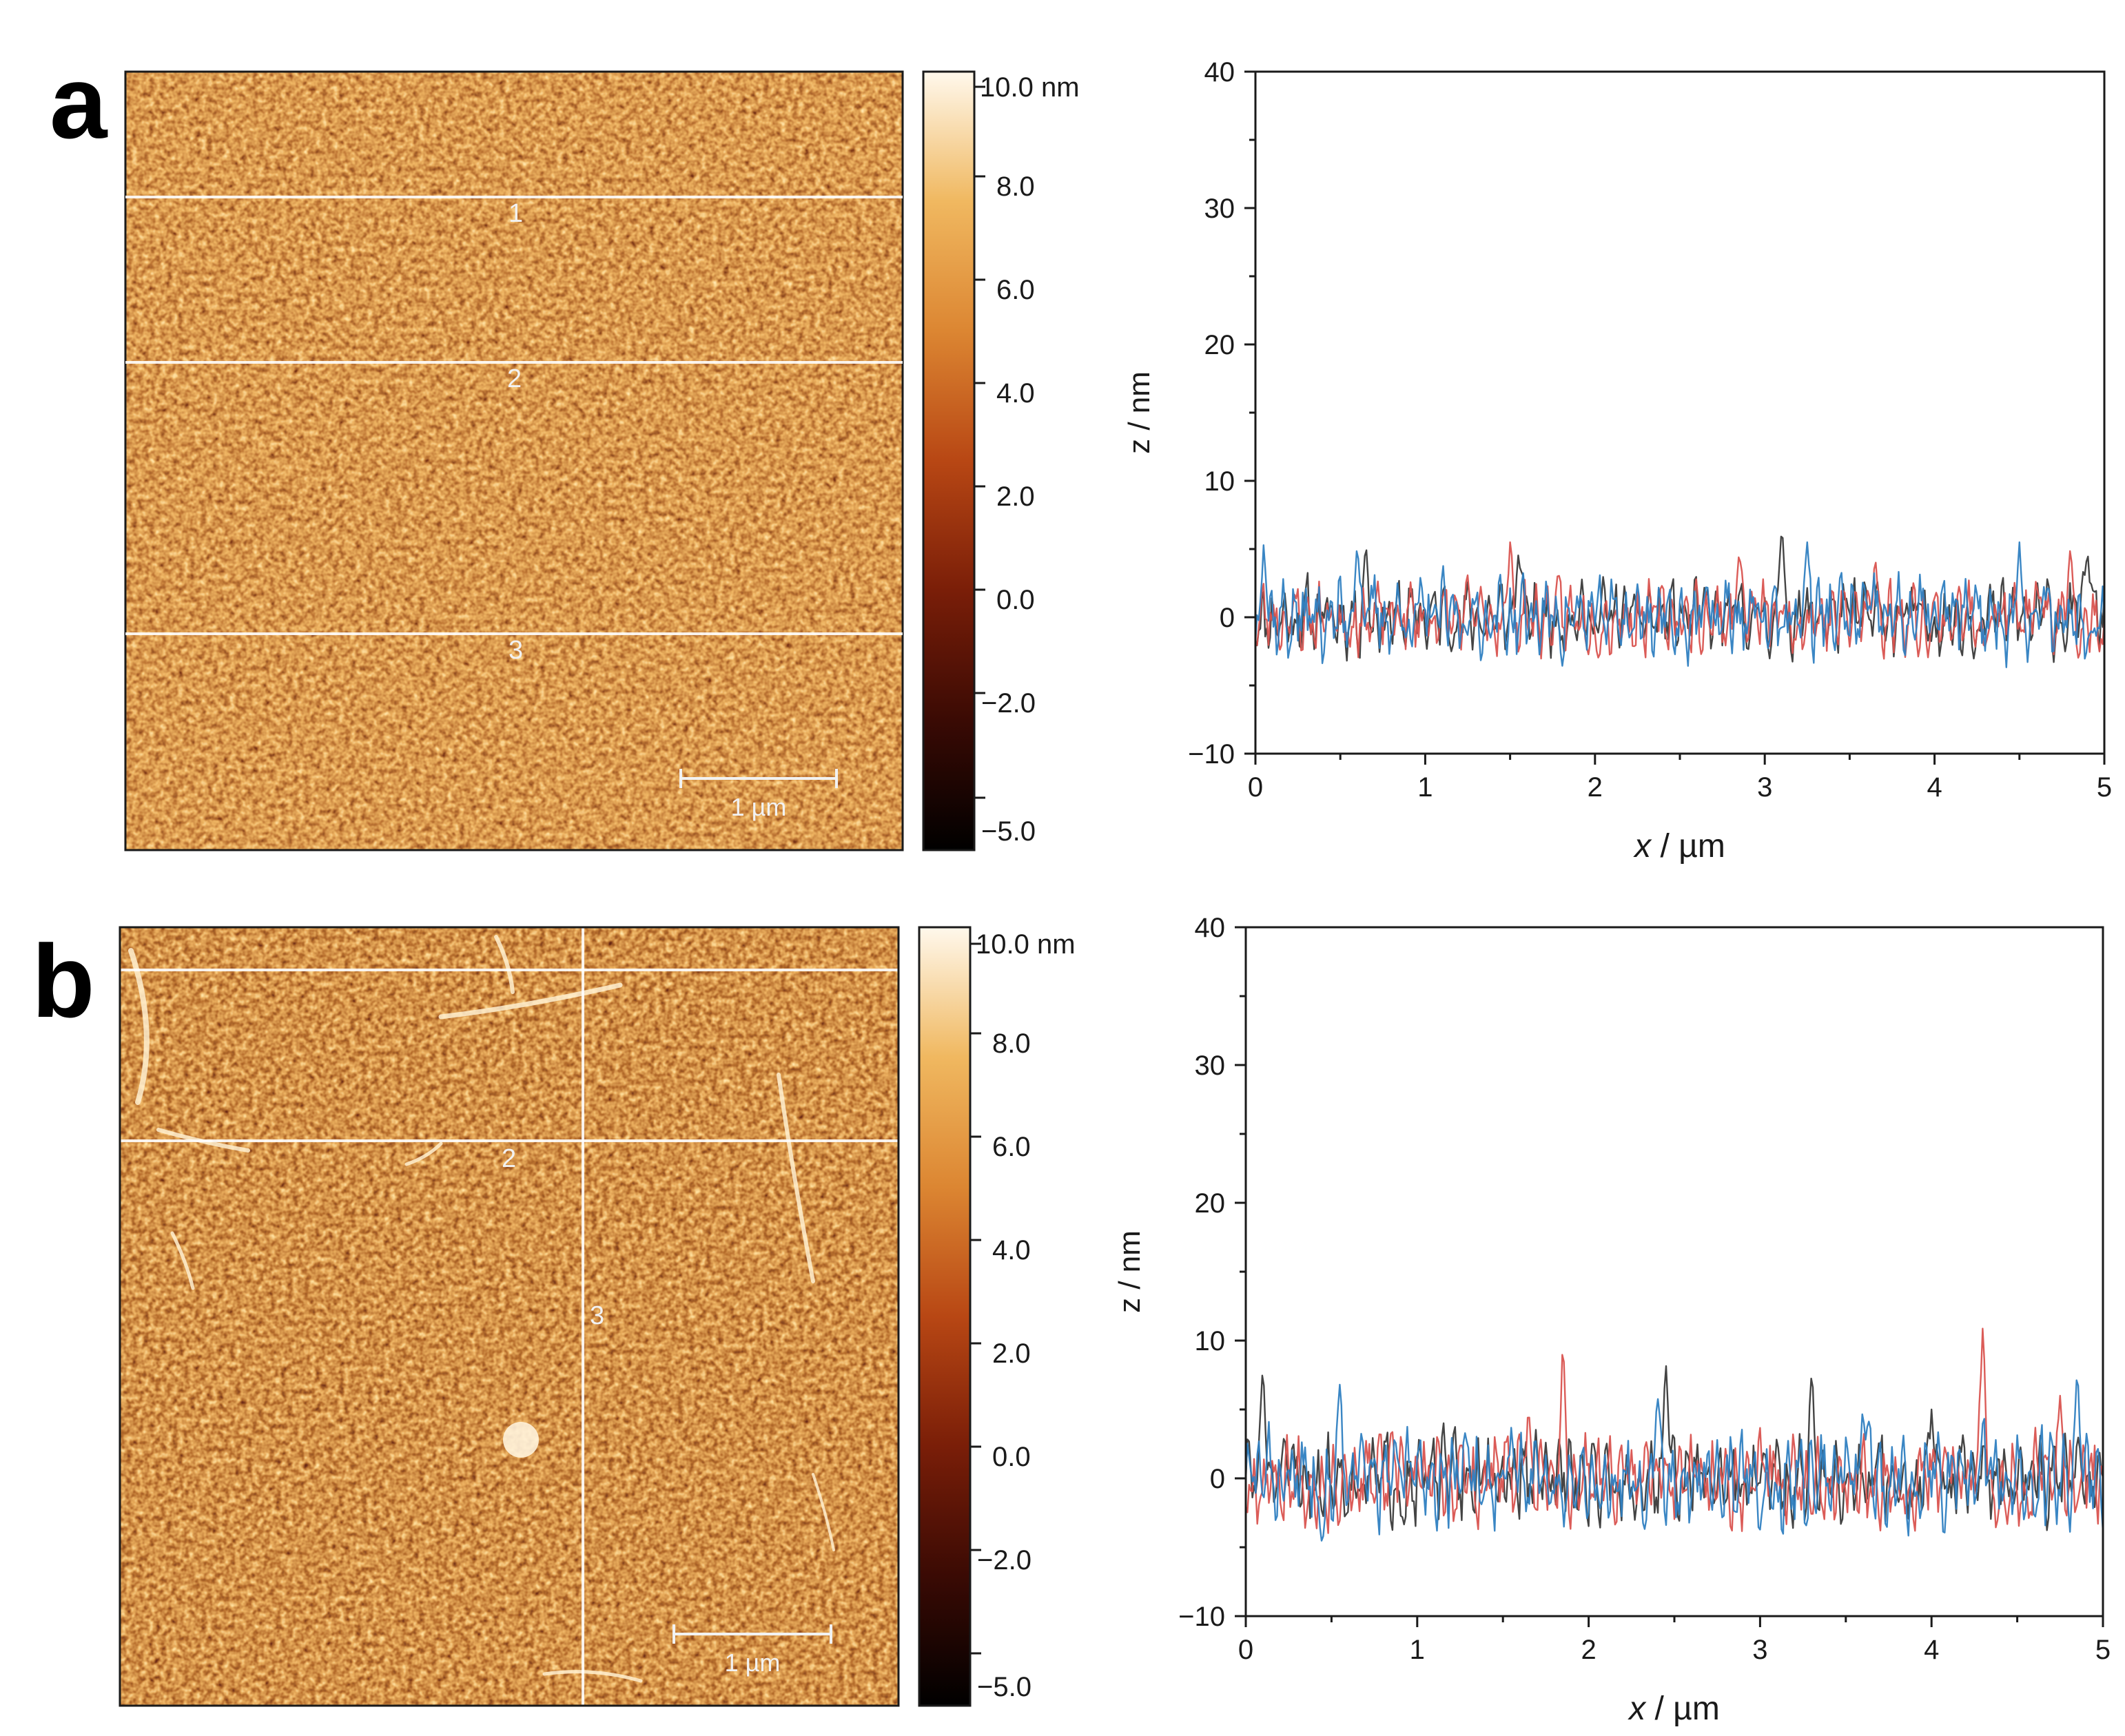 Image resolution: width=2125 pixels, height=1736 pixels. What do you see at coordinates (1217, 1479) in the screenshot?
I see `y-tick-label-b-1: 0` at bounding box center [1217, 1479].